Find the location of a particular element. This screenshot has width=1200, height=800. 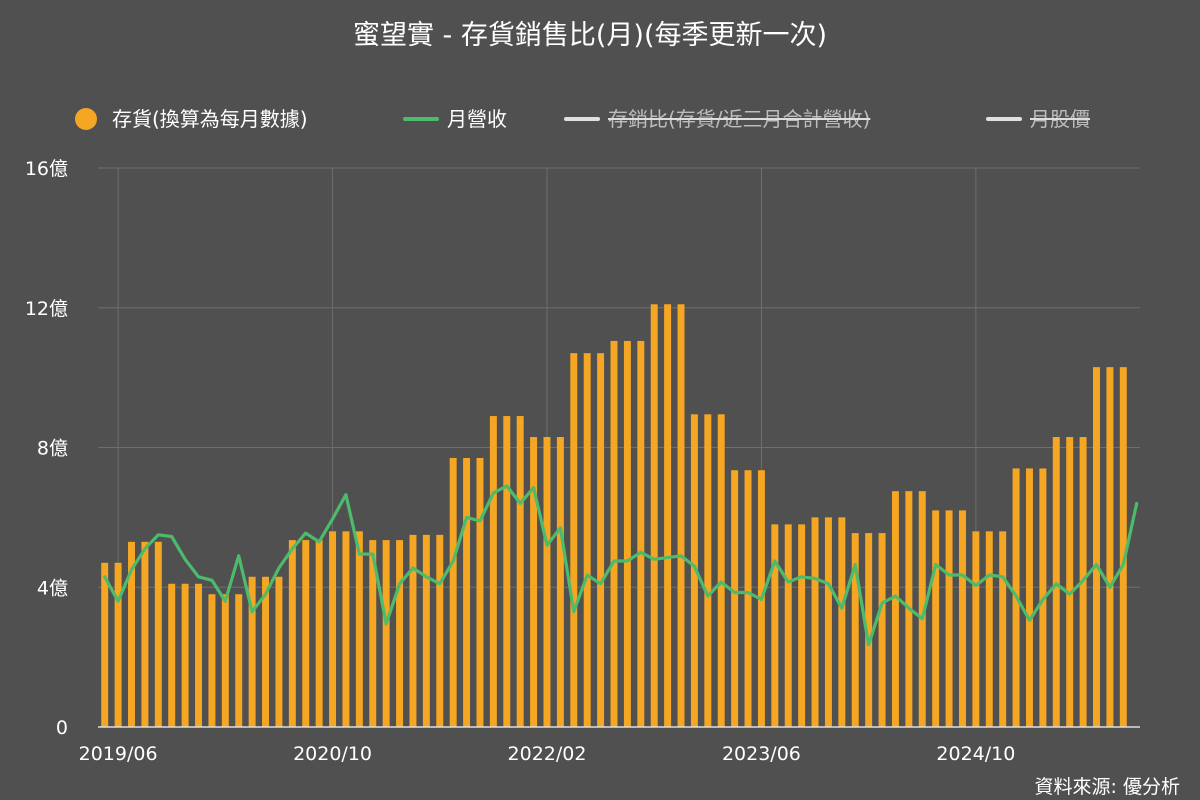

x-tick-label: 2019/06 is located at coordinates (118, 754).